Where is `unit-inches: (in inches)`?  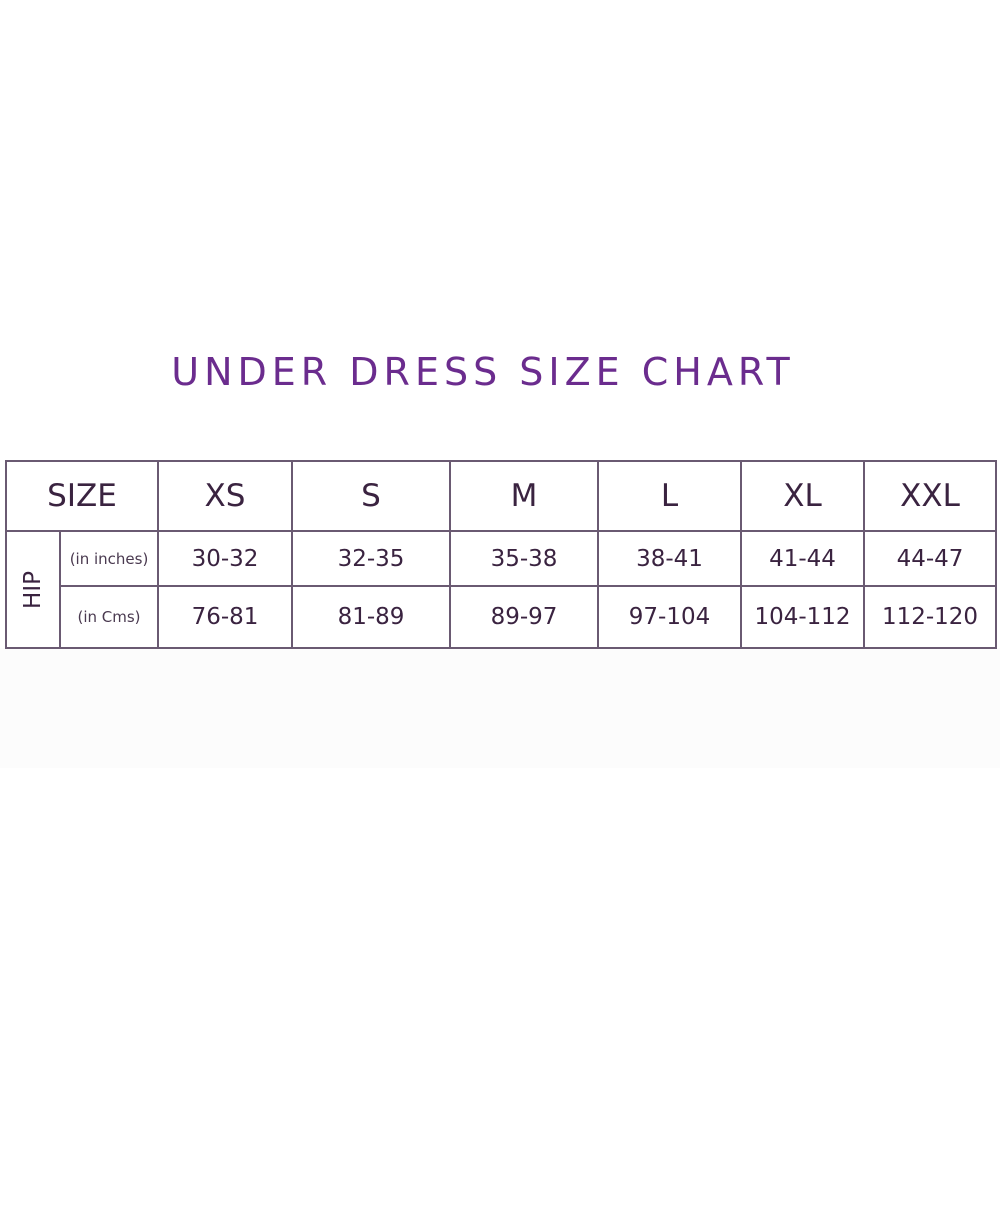
unit-inches: (in inches) is located at coordinates (109, 558).